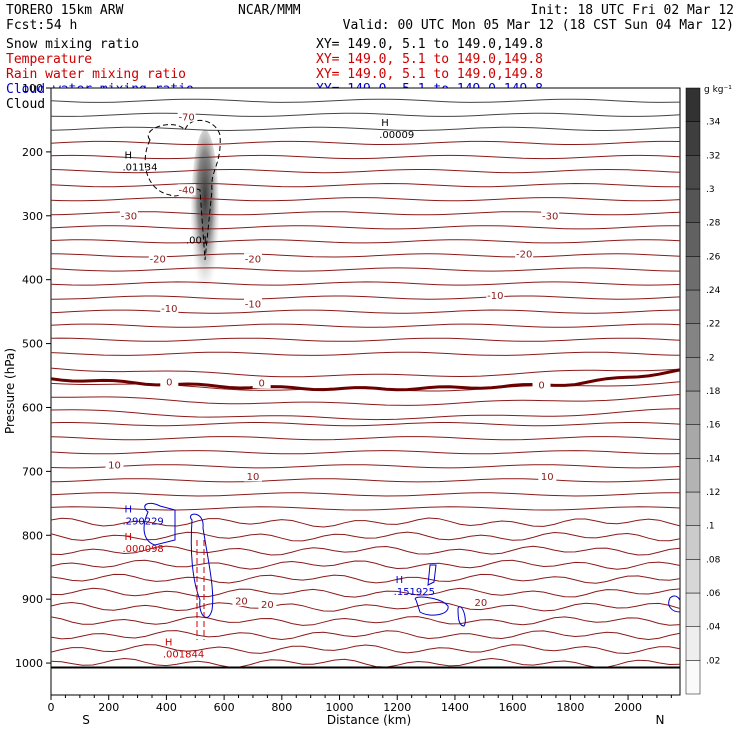 This screenshot has width=740, height=740. I want to click on snow-shading, so click(205, 215).